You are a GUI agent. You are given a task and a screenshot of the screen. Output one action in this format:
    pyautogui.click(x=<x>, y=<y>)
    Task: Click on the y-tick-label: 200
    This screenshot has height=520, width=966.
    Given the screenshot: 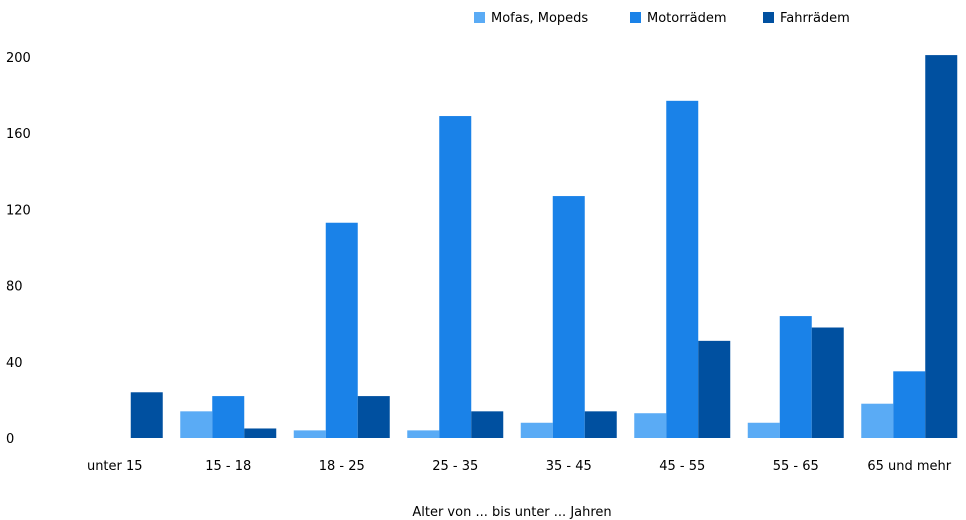 What is the action you would take?
    pyautogui.click(x=18, y=58)
    